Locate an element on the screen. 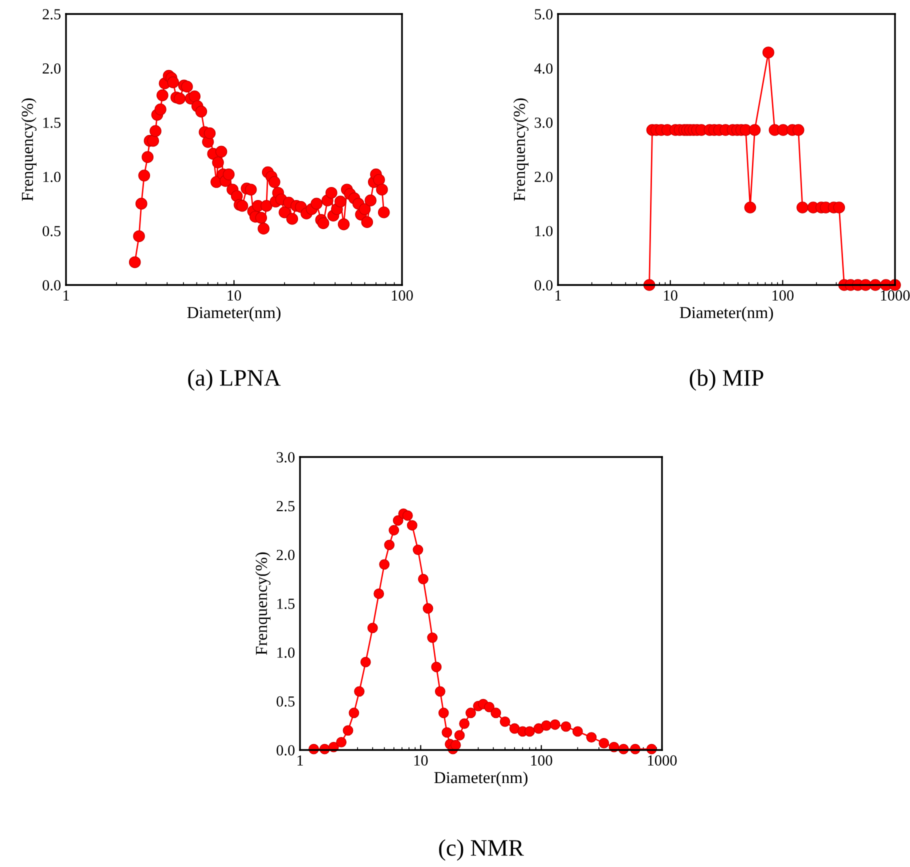 This screenshot has height=867, width=910. text: (c) NMR is located at coordinates (481, 850).